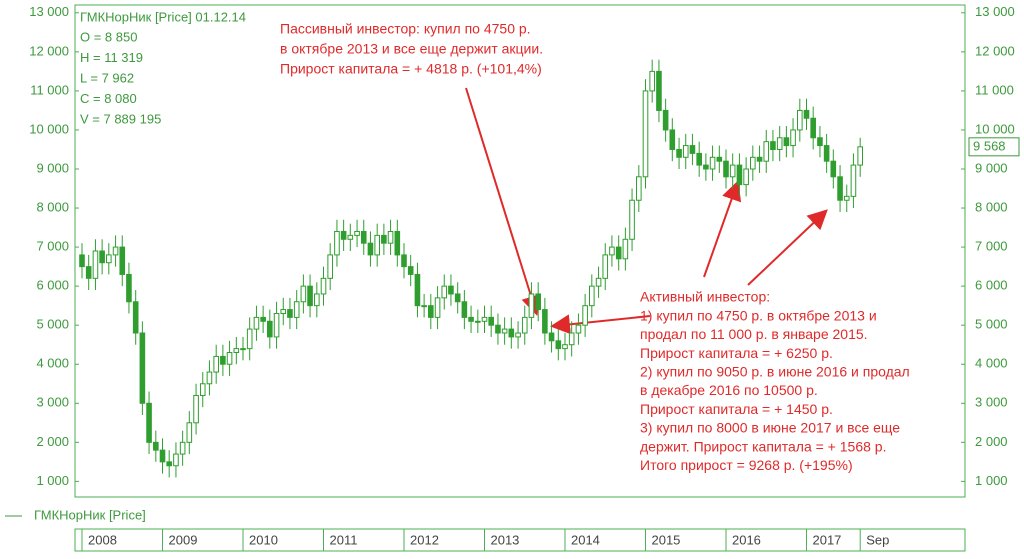 The height and width of the screenshot is (559, 1024). Describe the element at coordinates (405, 29) in the screenshot. I see `annotation: Пассивный инвестор: купил по 4750 р.` at that location.